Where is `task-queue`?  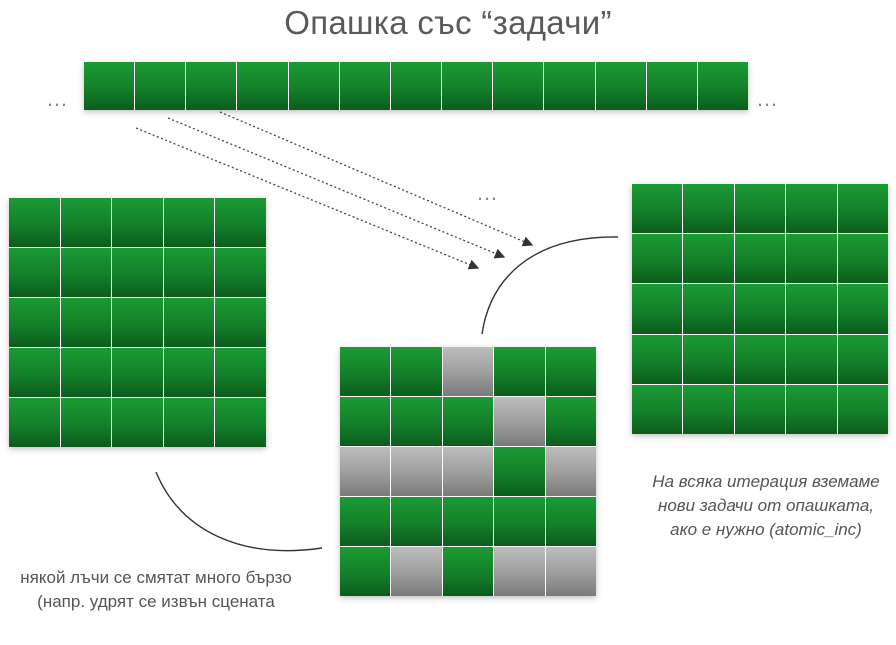 task-queue is located at coordinates (416, 86).